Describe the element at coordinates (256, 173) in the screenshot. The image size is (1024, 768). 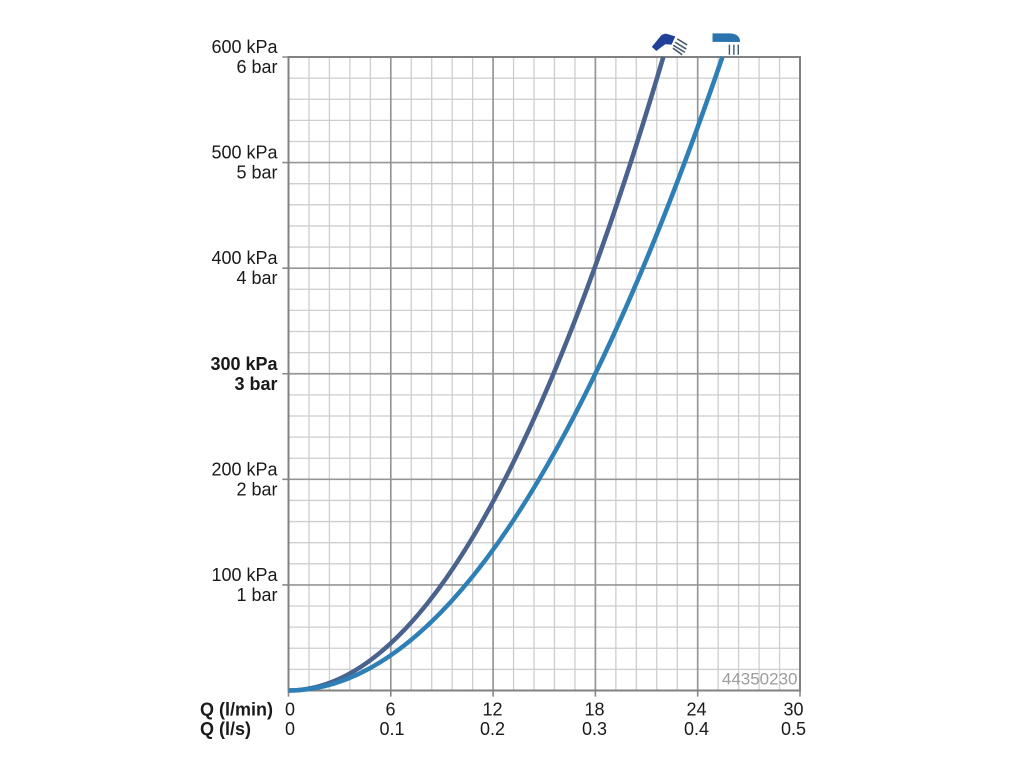
I see `svg-text: 5 bar` at that location.